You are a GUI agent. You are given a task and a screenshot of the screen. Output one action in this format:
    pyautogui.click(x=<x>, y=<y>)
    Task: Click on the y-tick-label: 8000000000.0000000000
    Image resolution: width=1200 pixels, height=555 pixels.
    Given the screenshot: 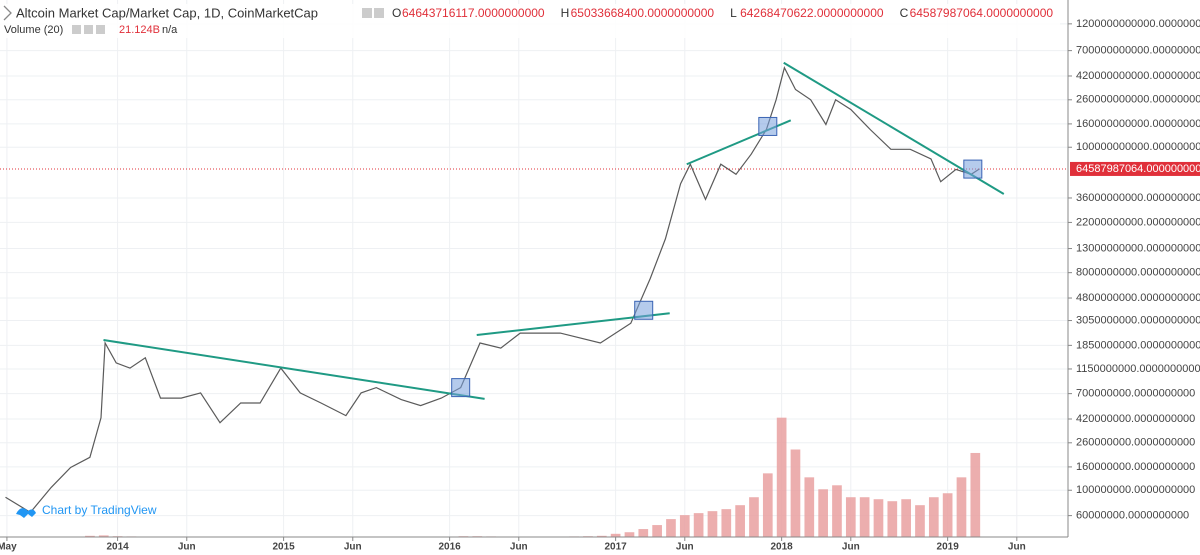 What is the action you would take?
    pyautogui.click(x=1138, y=273)
    